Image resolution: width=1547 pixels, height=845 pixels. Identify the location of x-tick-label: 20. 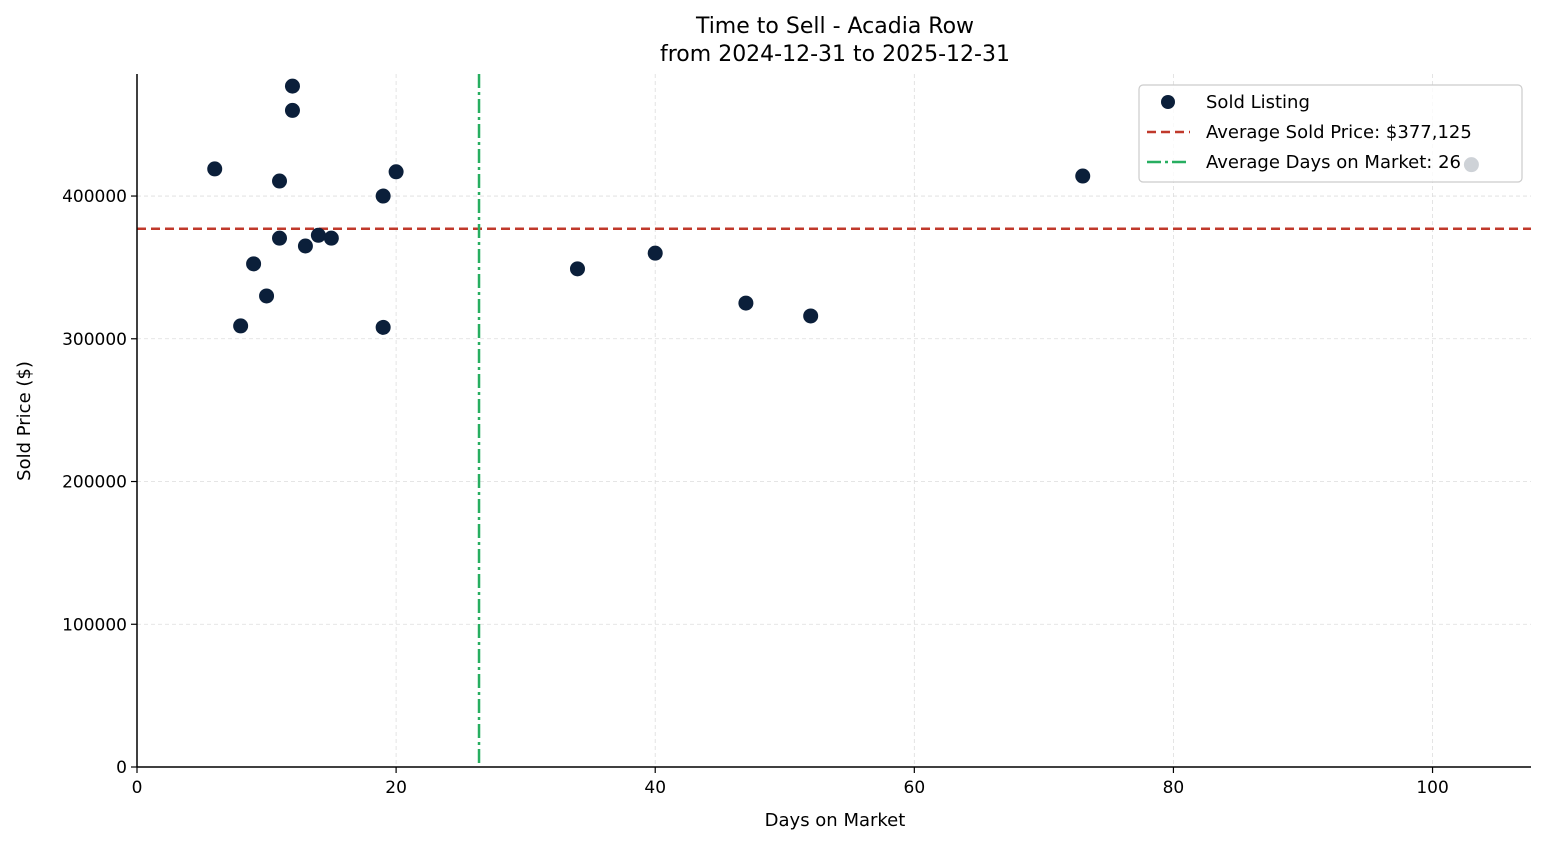
(396, 788).